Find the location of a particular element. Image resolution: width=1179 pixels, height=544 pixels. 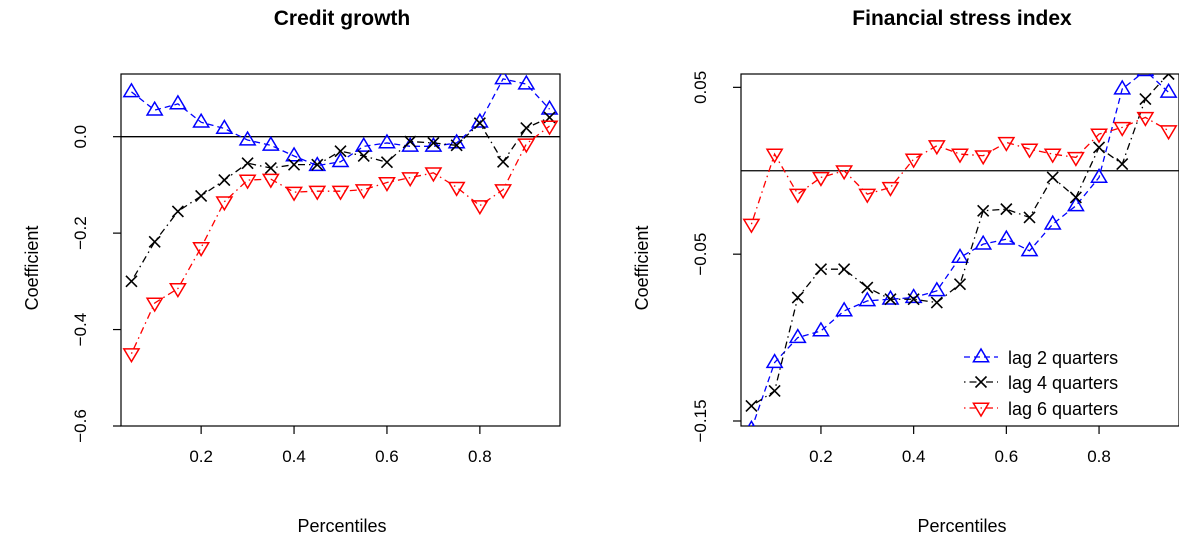

legend-item: lag 6 quarters is located at coordinates (1041, 409).